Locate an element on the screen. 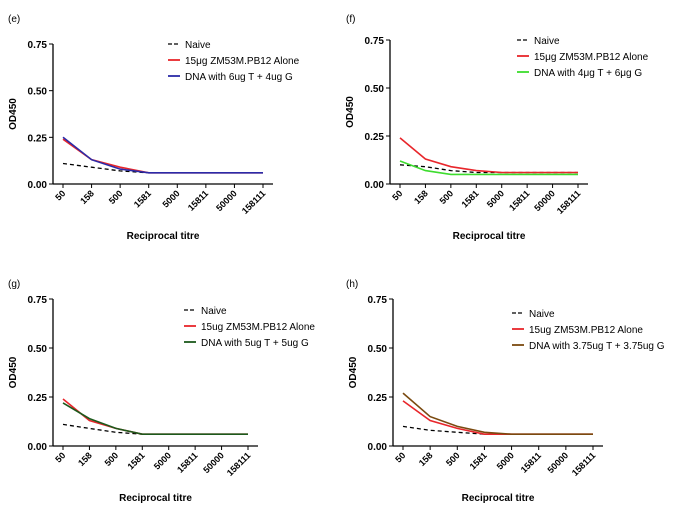 The image size is (690, 517). legend-label-2: DNA with 6ug T + 4ug G is located at coordinates (239, 77).